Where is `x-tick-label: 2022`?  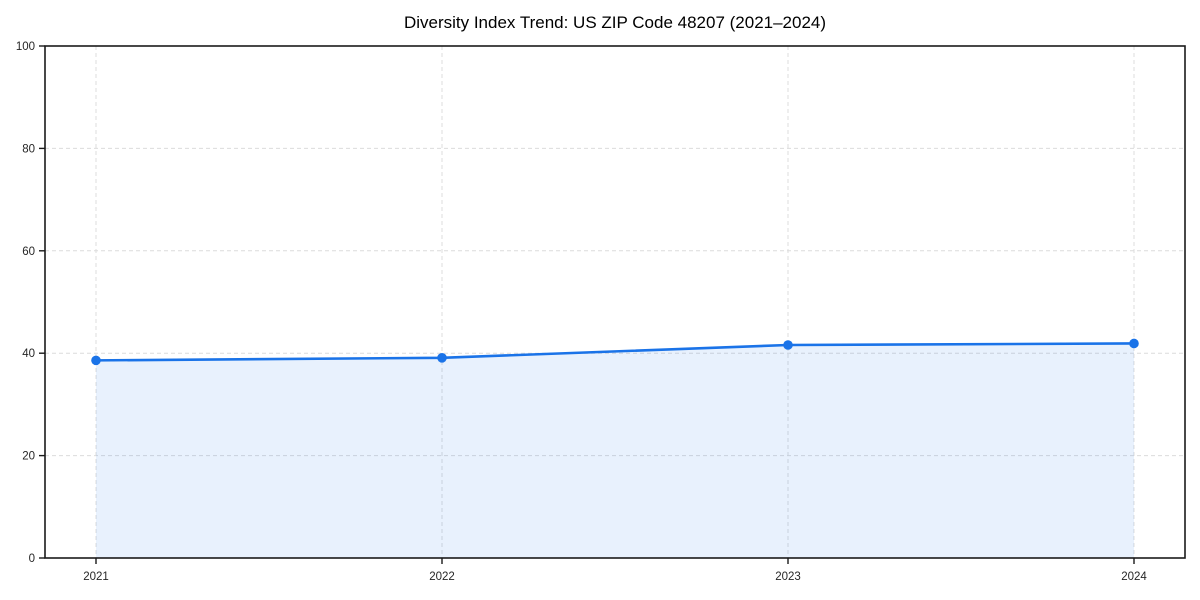
x-tick-label: 2022 is located at coordinates (442, 577).